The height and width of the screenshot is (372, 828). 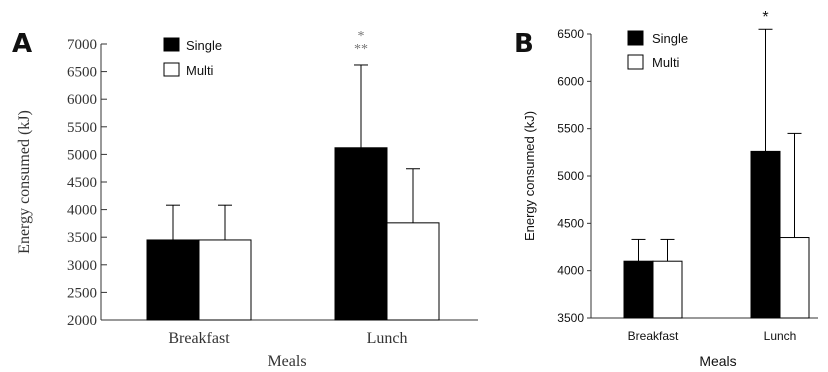 I want to click on y-tick-label: 7000, so click(x=82, y=45).